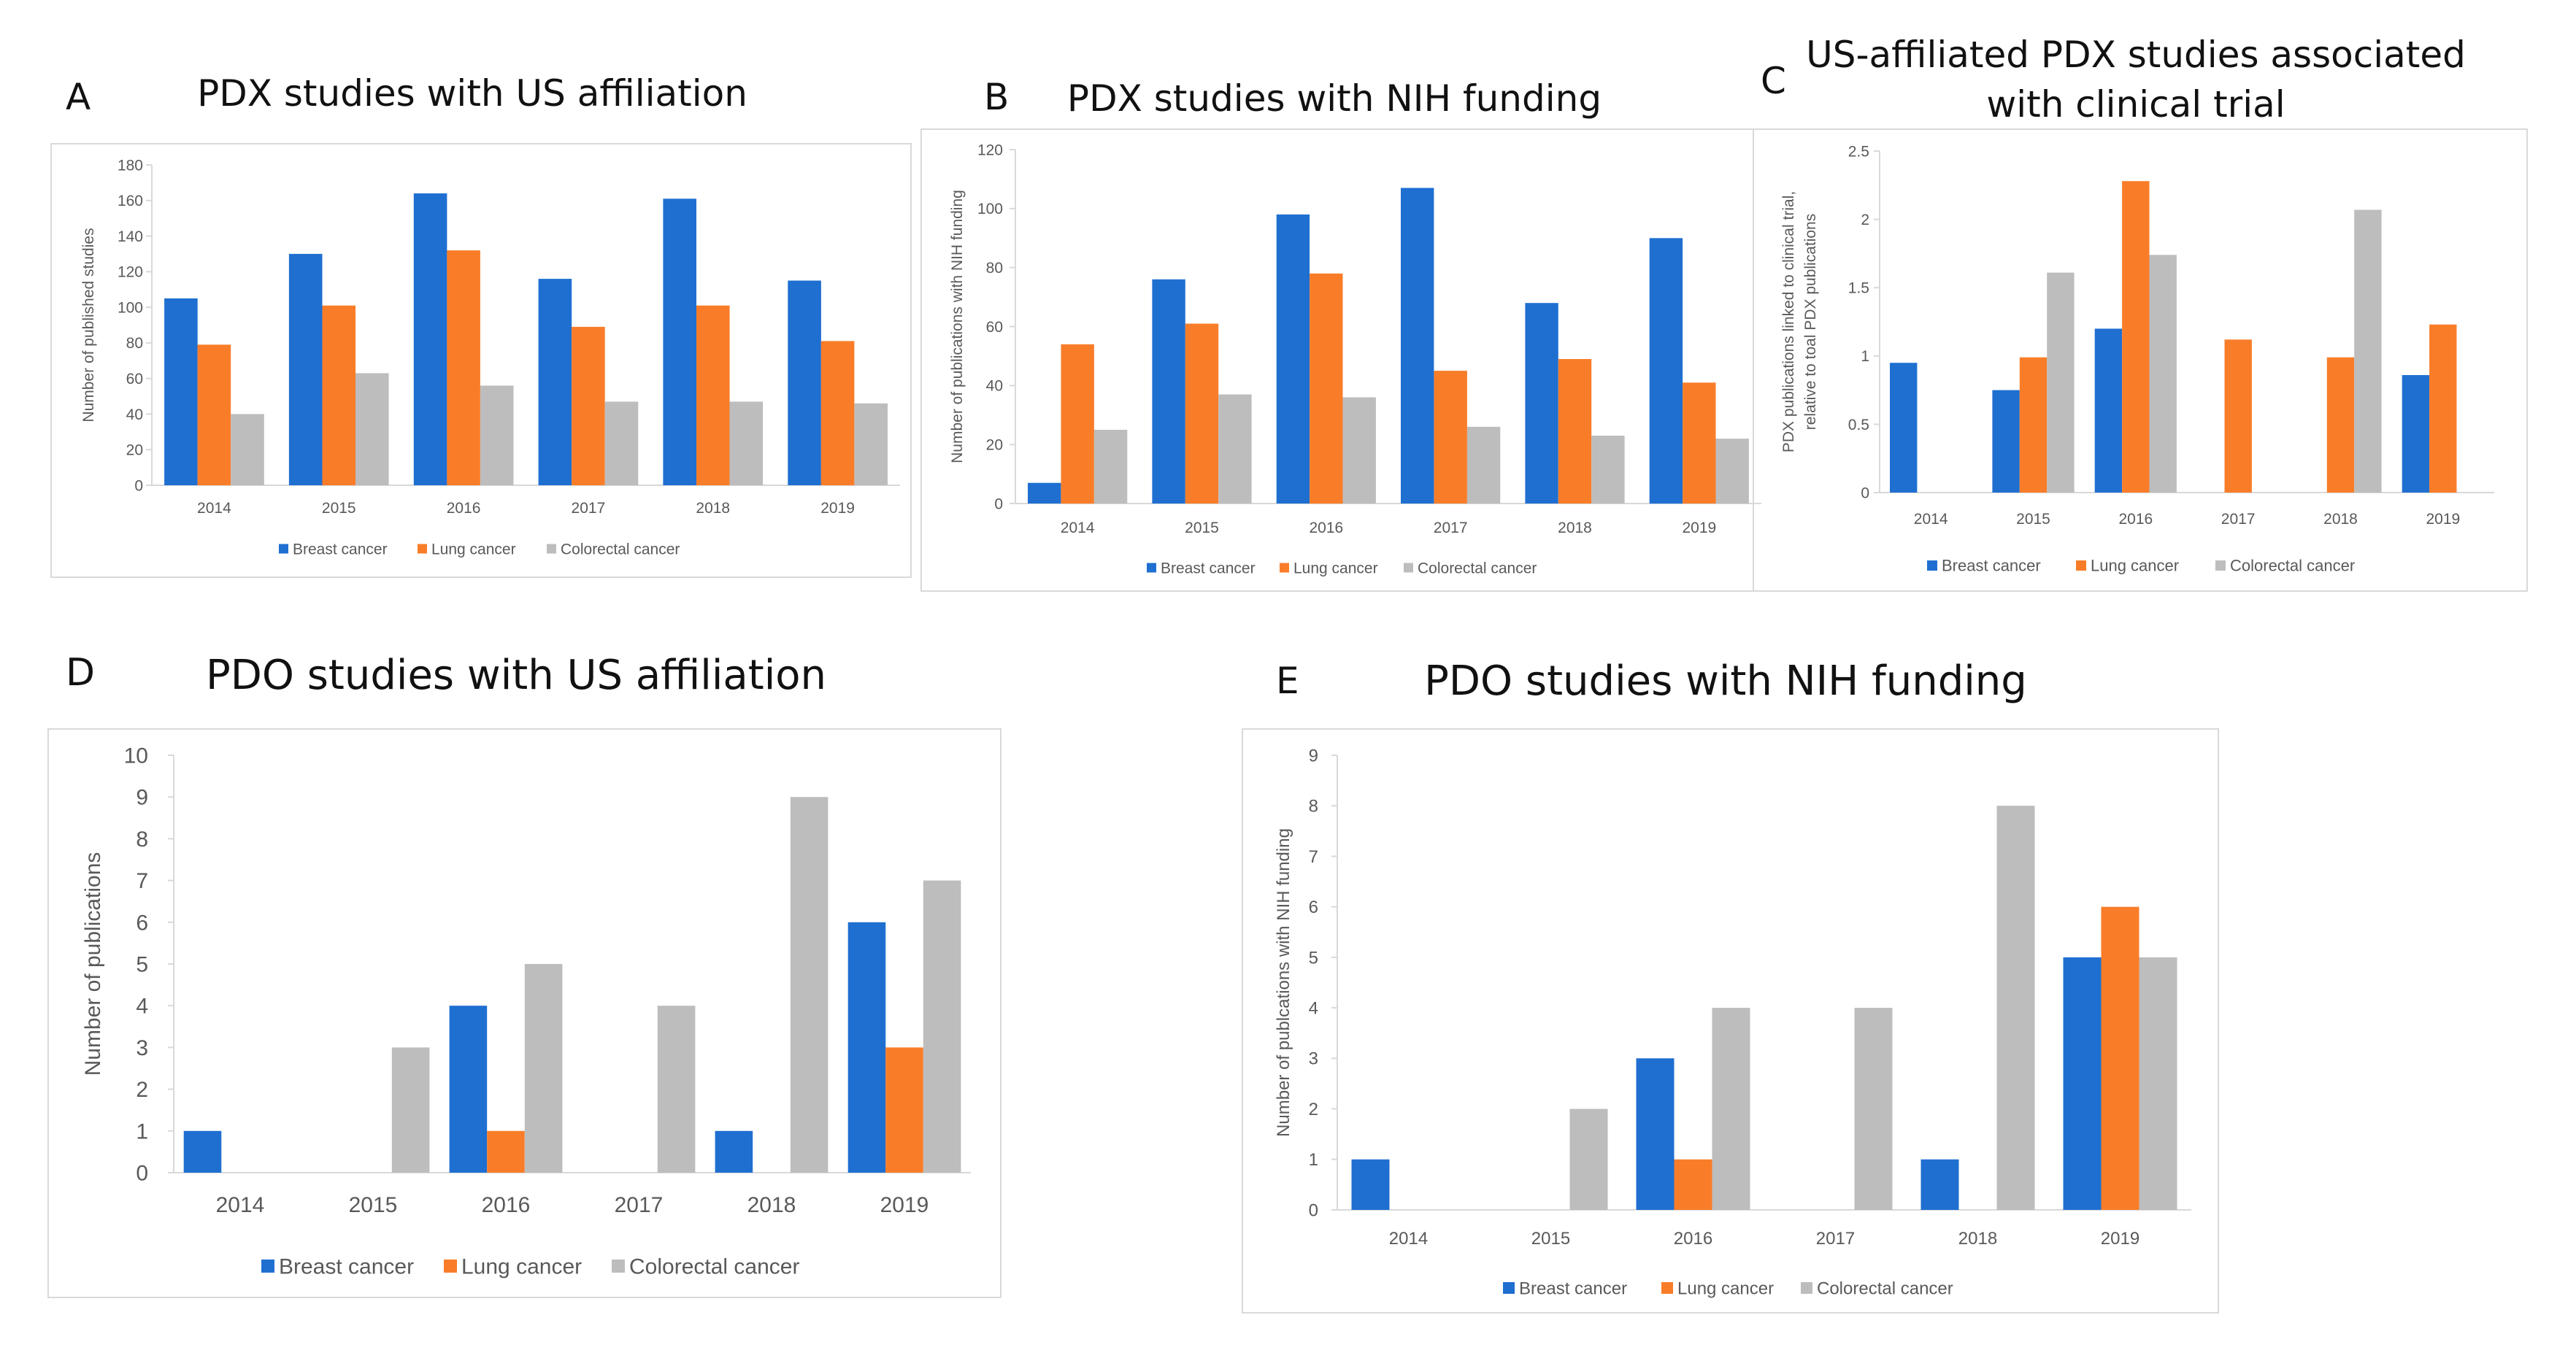  I want to click on chart-title: PDX studies with US affiliation, so click(472, 94).